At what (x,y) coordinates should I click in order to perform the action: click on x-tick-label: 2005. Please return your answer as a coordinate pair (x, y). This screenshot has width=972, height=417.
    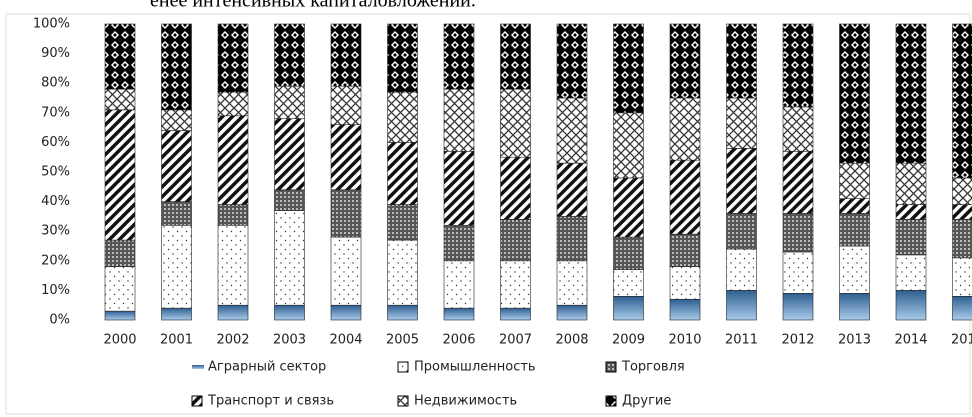
    Looking at the image, I should click on (402, 340).